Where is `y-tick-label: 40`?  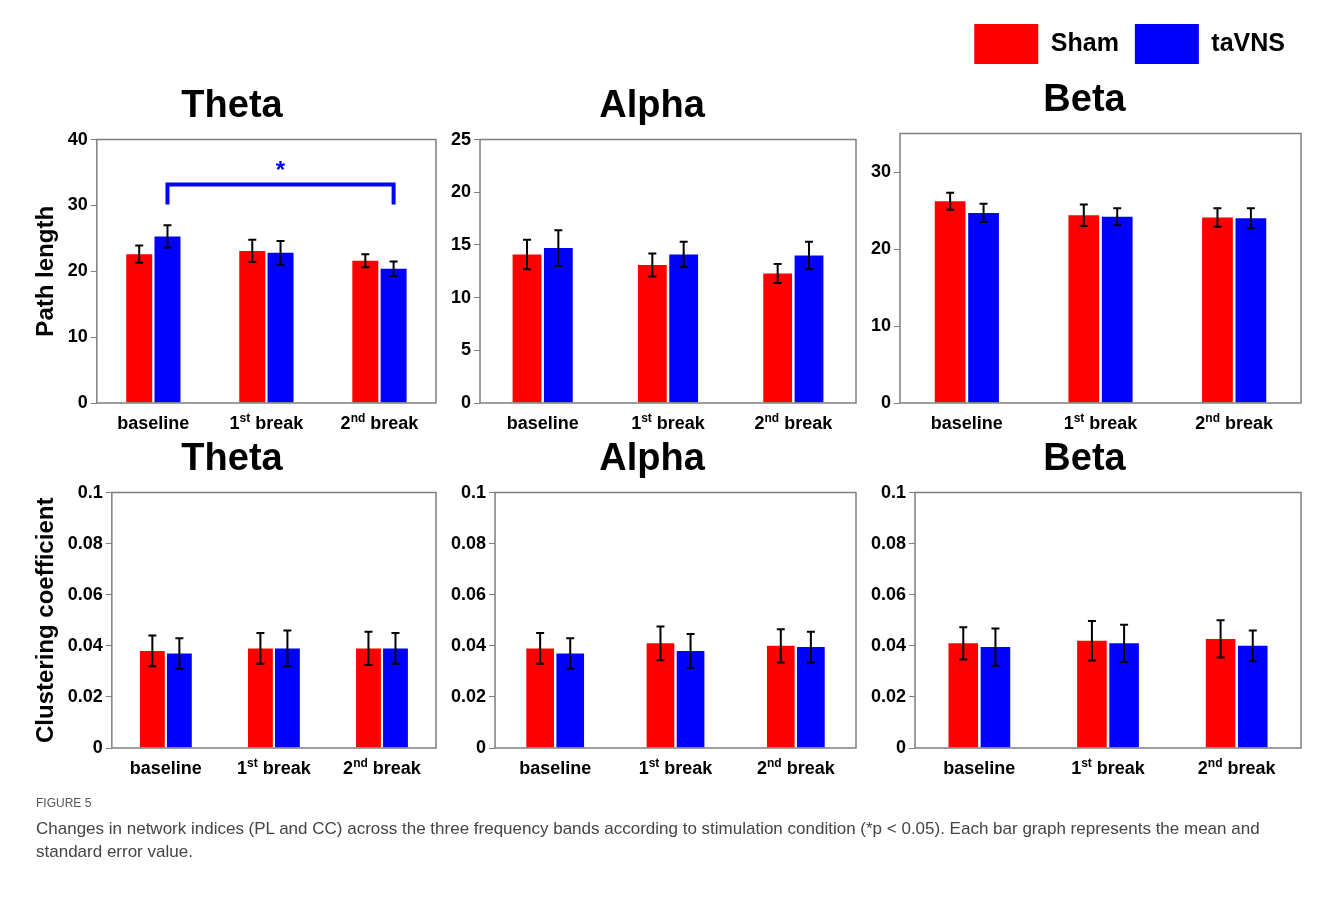
y-tick-label: 40 is located at coordinates (77, 138).